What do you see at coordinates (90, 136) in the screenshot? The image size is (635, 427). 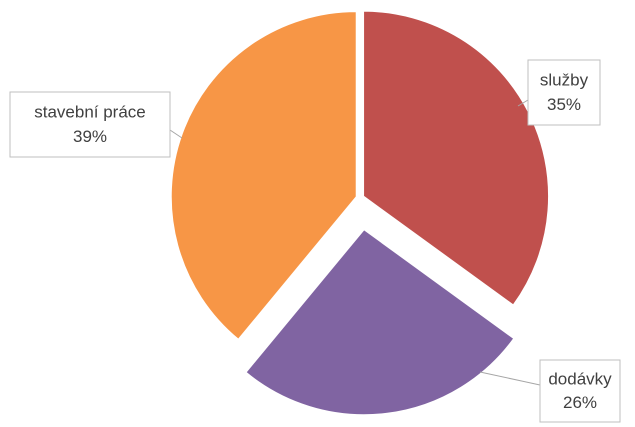 I see `value-label: 39%` at bounding box center [90, 136].